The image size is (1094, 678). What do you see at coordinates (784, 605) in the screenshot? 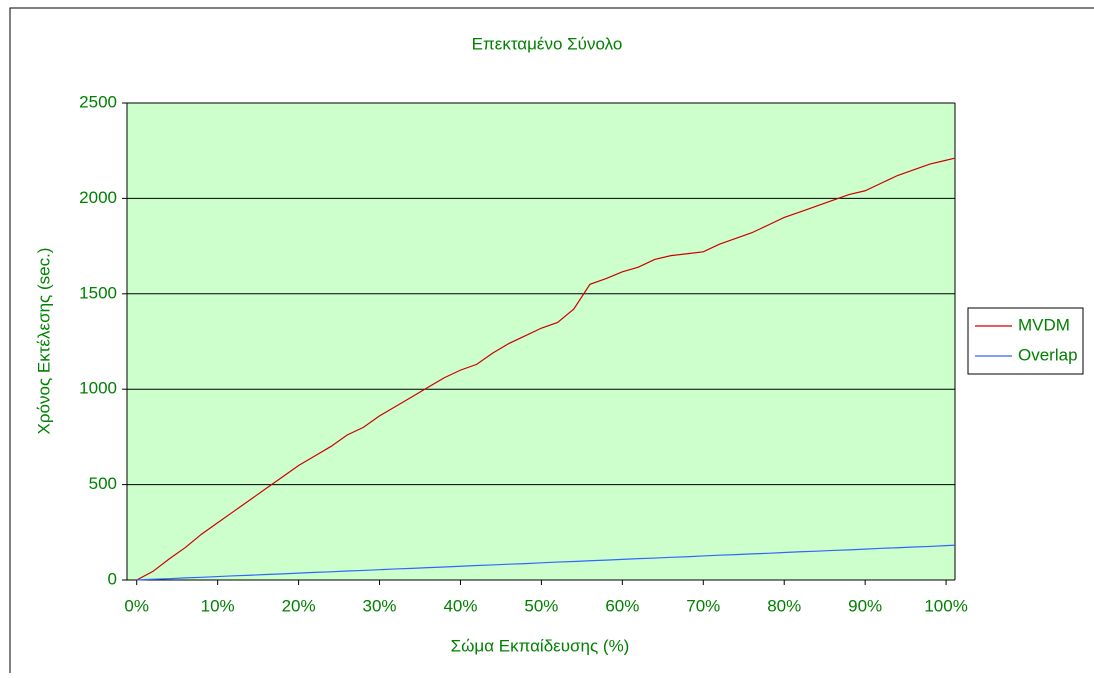
I see `x-tick-label: 80%` at bounding box center [784, 605].